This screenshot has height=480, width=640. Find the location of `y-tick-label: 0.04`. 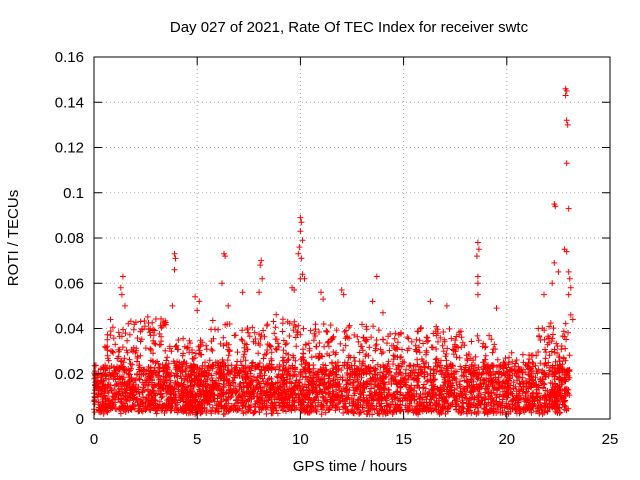

y-tick-label: 0.04 is located at coordinates (69, 329).